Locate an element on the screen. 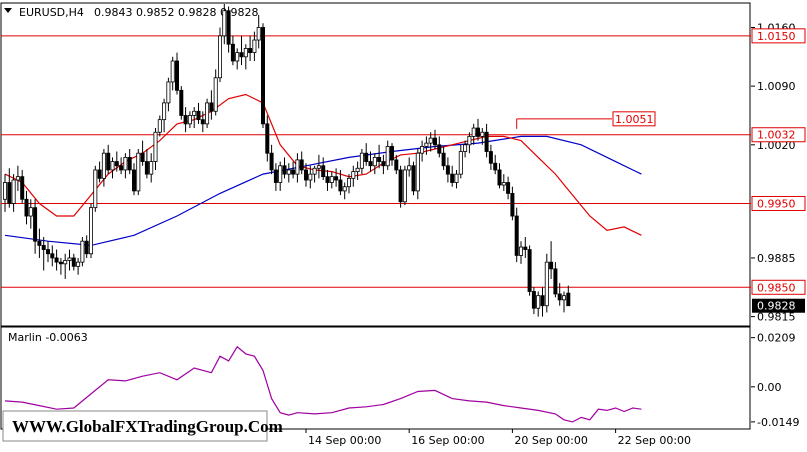  price-tick-label: 0.9815 is located at coordinates (776, 317).